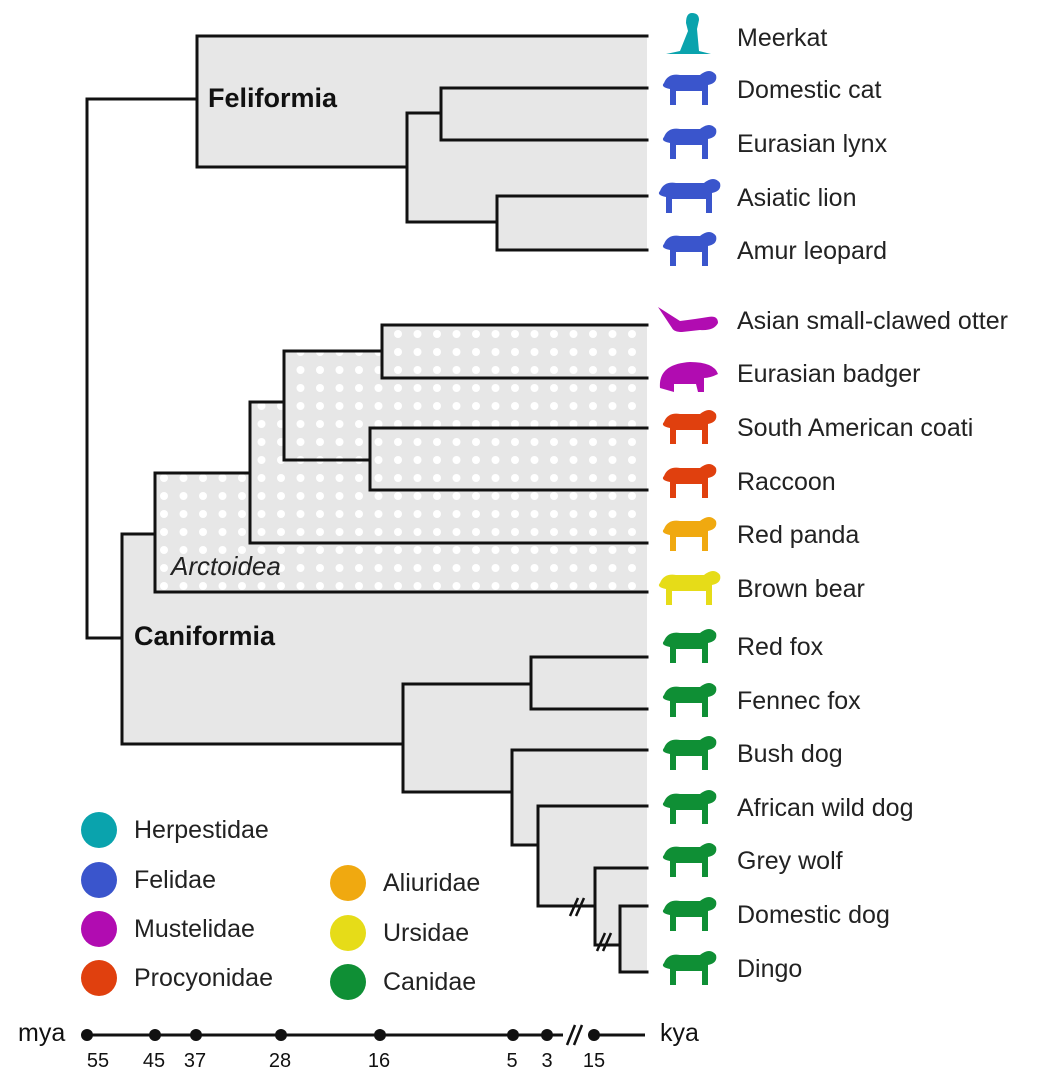 The image size is (1064, 1091). What do you see at coordinates (594, 1061) in the screenshot?
I see `tick-label: 15` at bounding box center [594, 1061].